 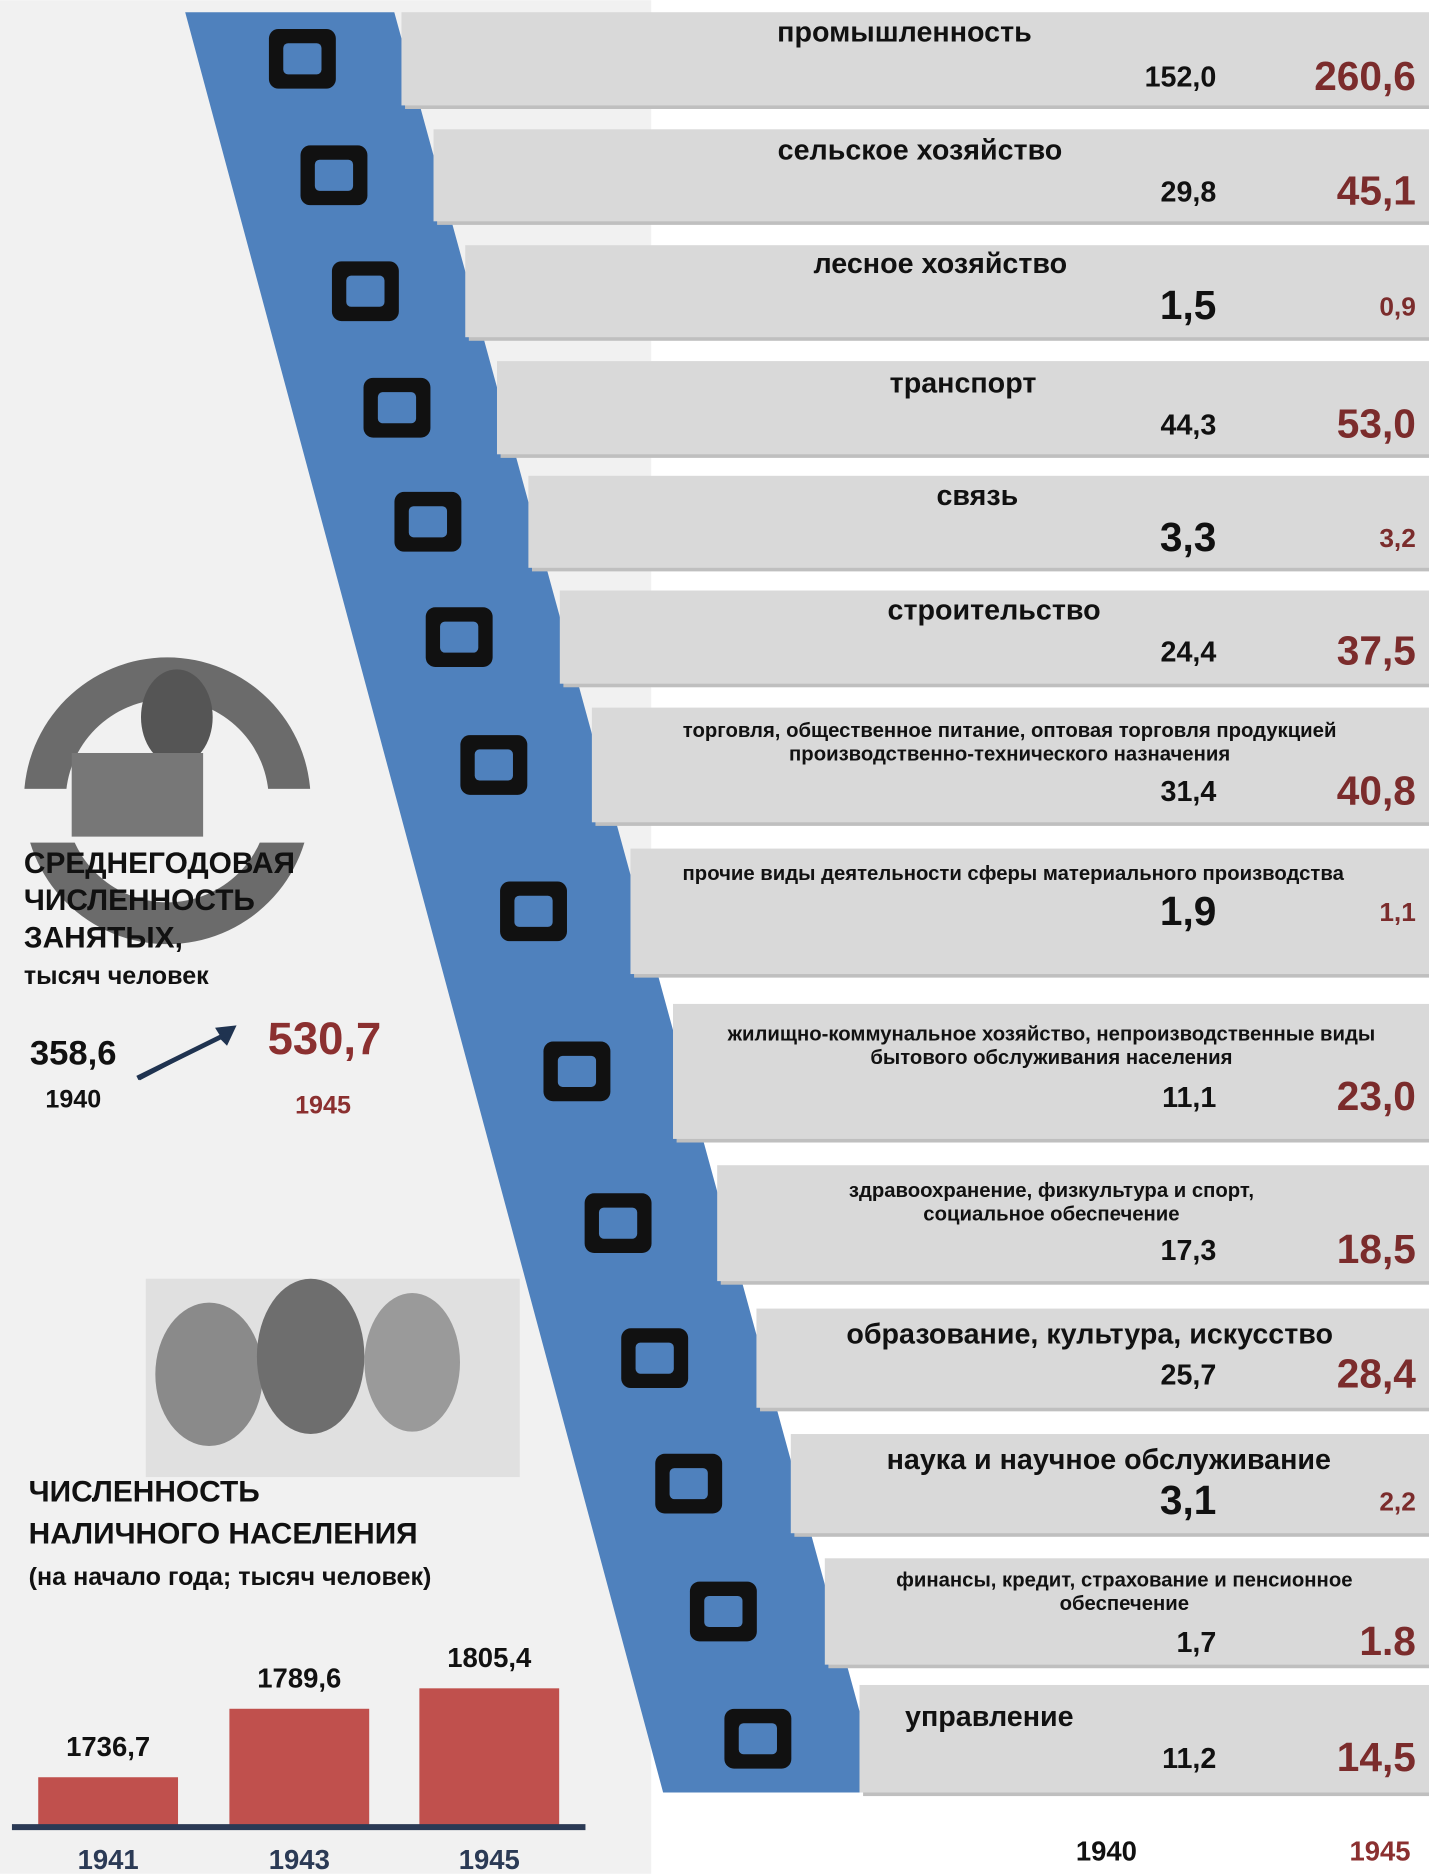 What do you see at coordinates (1009, 755) in the screenshot?
I see `sector-name: производственно-технического назначения` at bounding box center [1009, 755].